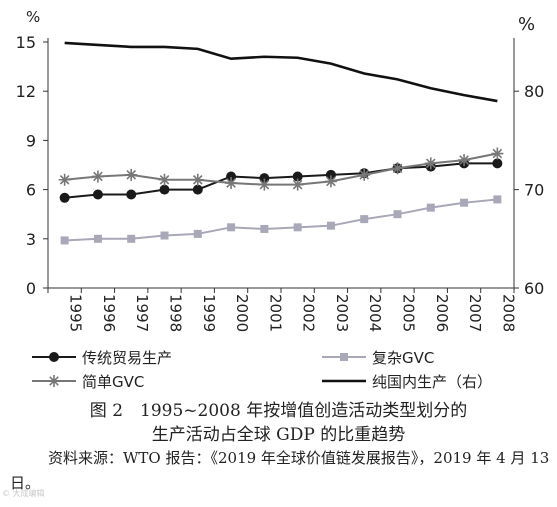 This screenshot has height=507, width=557. I want to click on right-axis-unit: %, so click(526, 24).